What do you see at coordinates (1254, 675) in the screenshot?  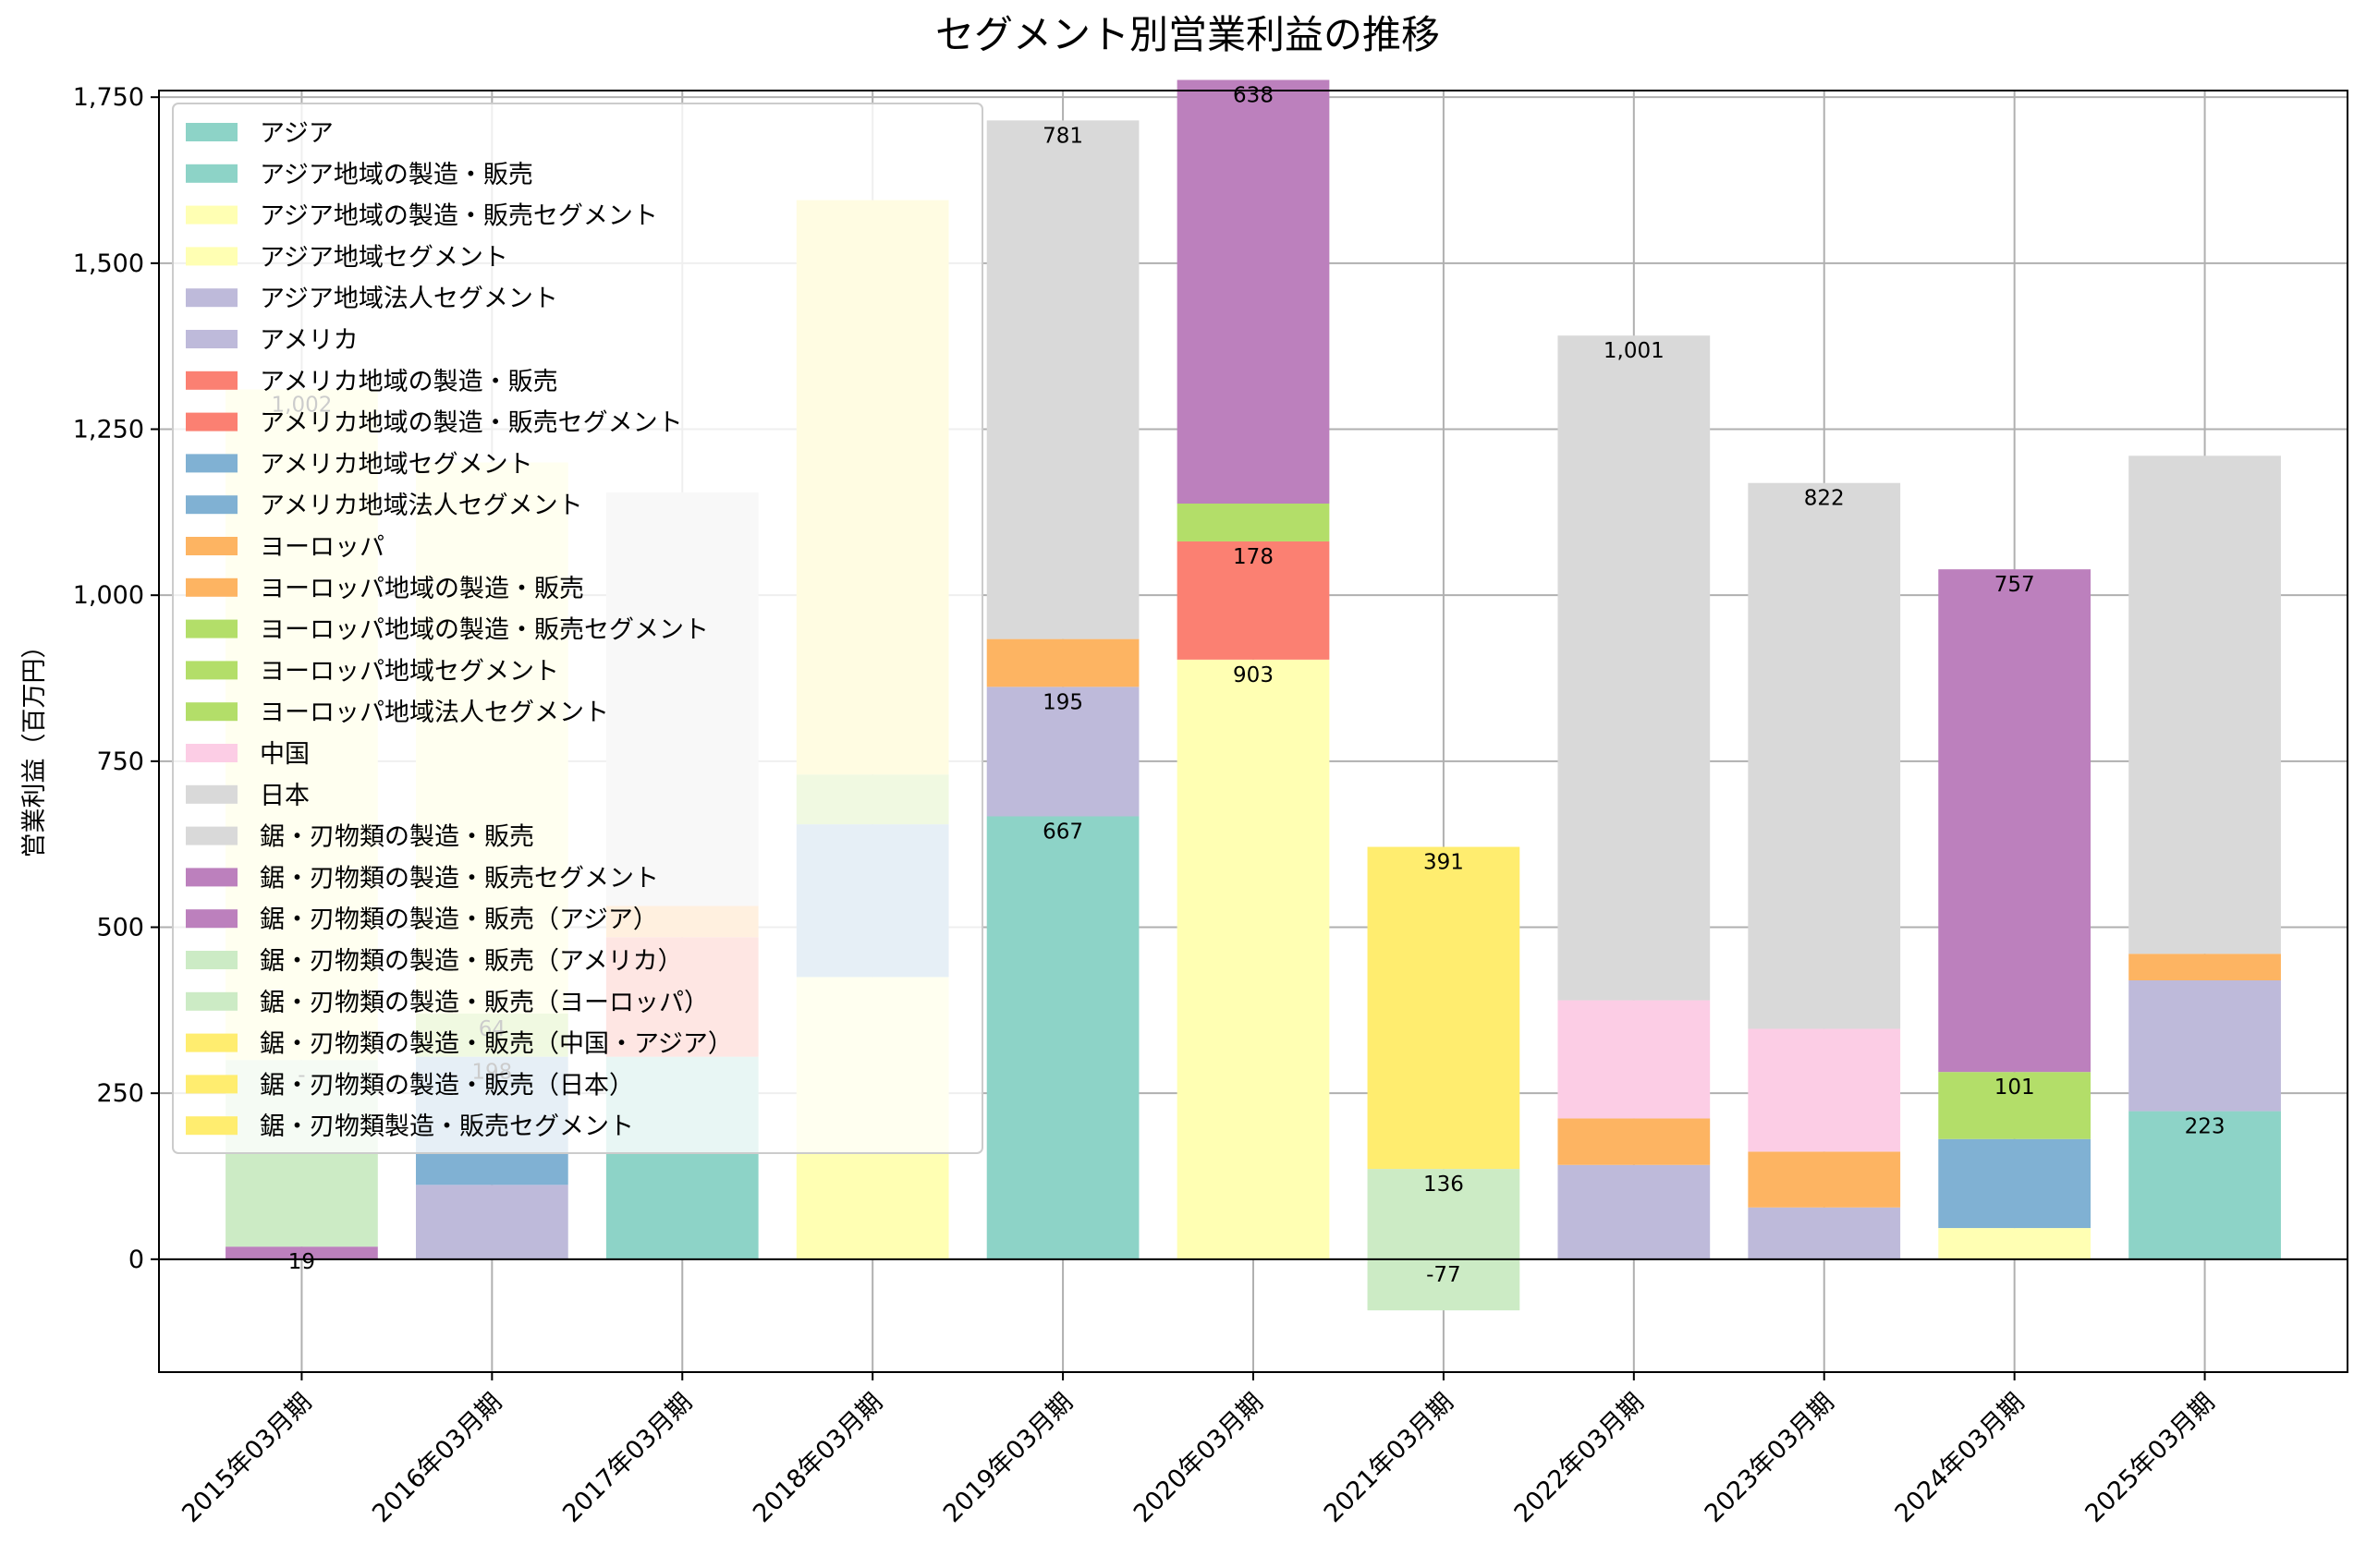 I see `data-label: 903` at bounding box center [1254, 675].